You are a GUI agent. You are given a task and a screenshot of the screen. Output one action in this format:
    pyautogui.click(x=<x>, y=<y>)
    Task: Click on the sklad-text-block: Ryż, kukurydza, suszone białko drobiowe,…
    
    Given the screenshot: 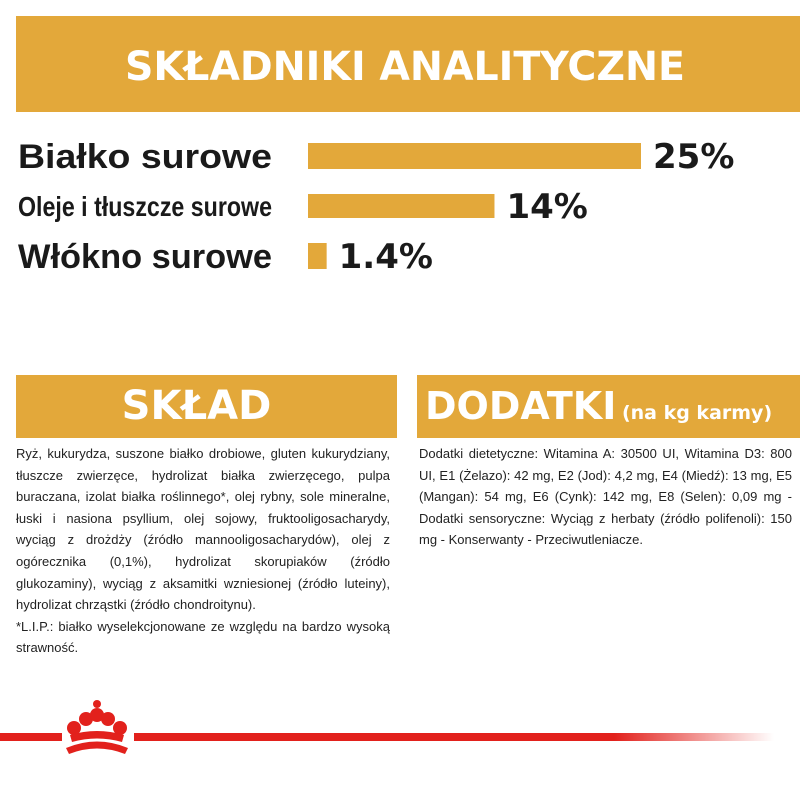 What is the action you would take?
    pyautogui.click(x=203, y=551)
    